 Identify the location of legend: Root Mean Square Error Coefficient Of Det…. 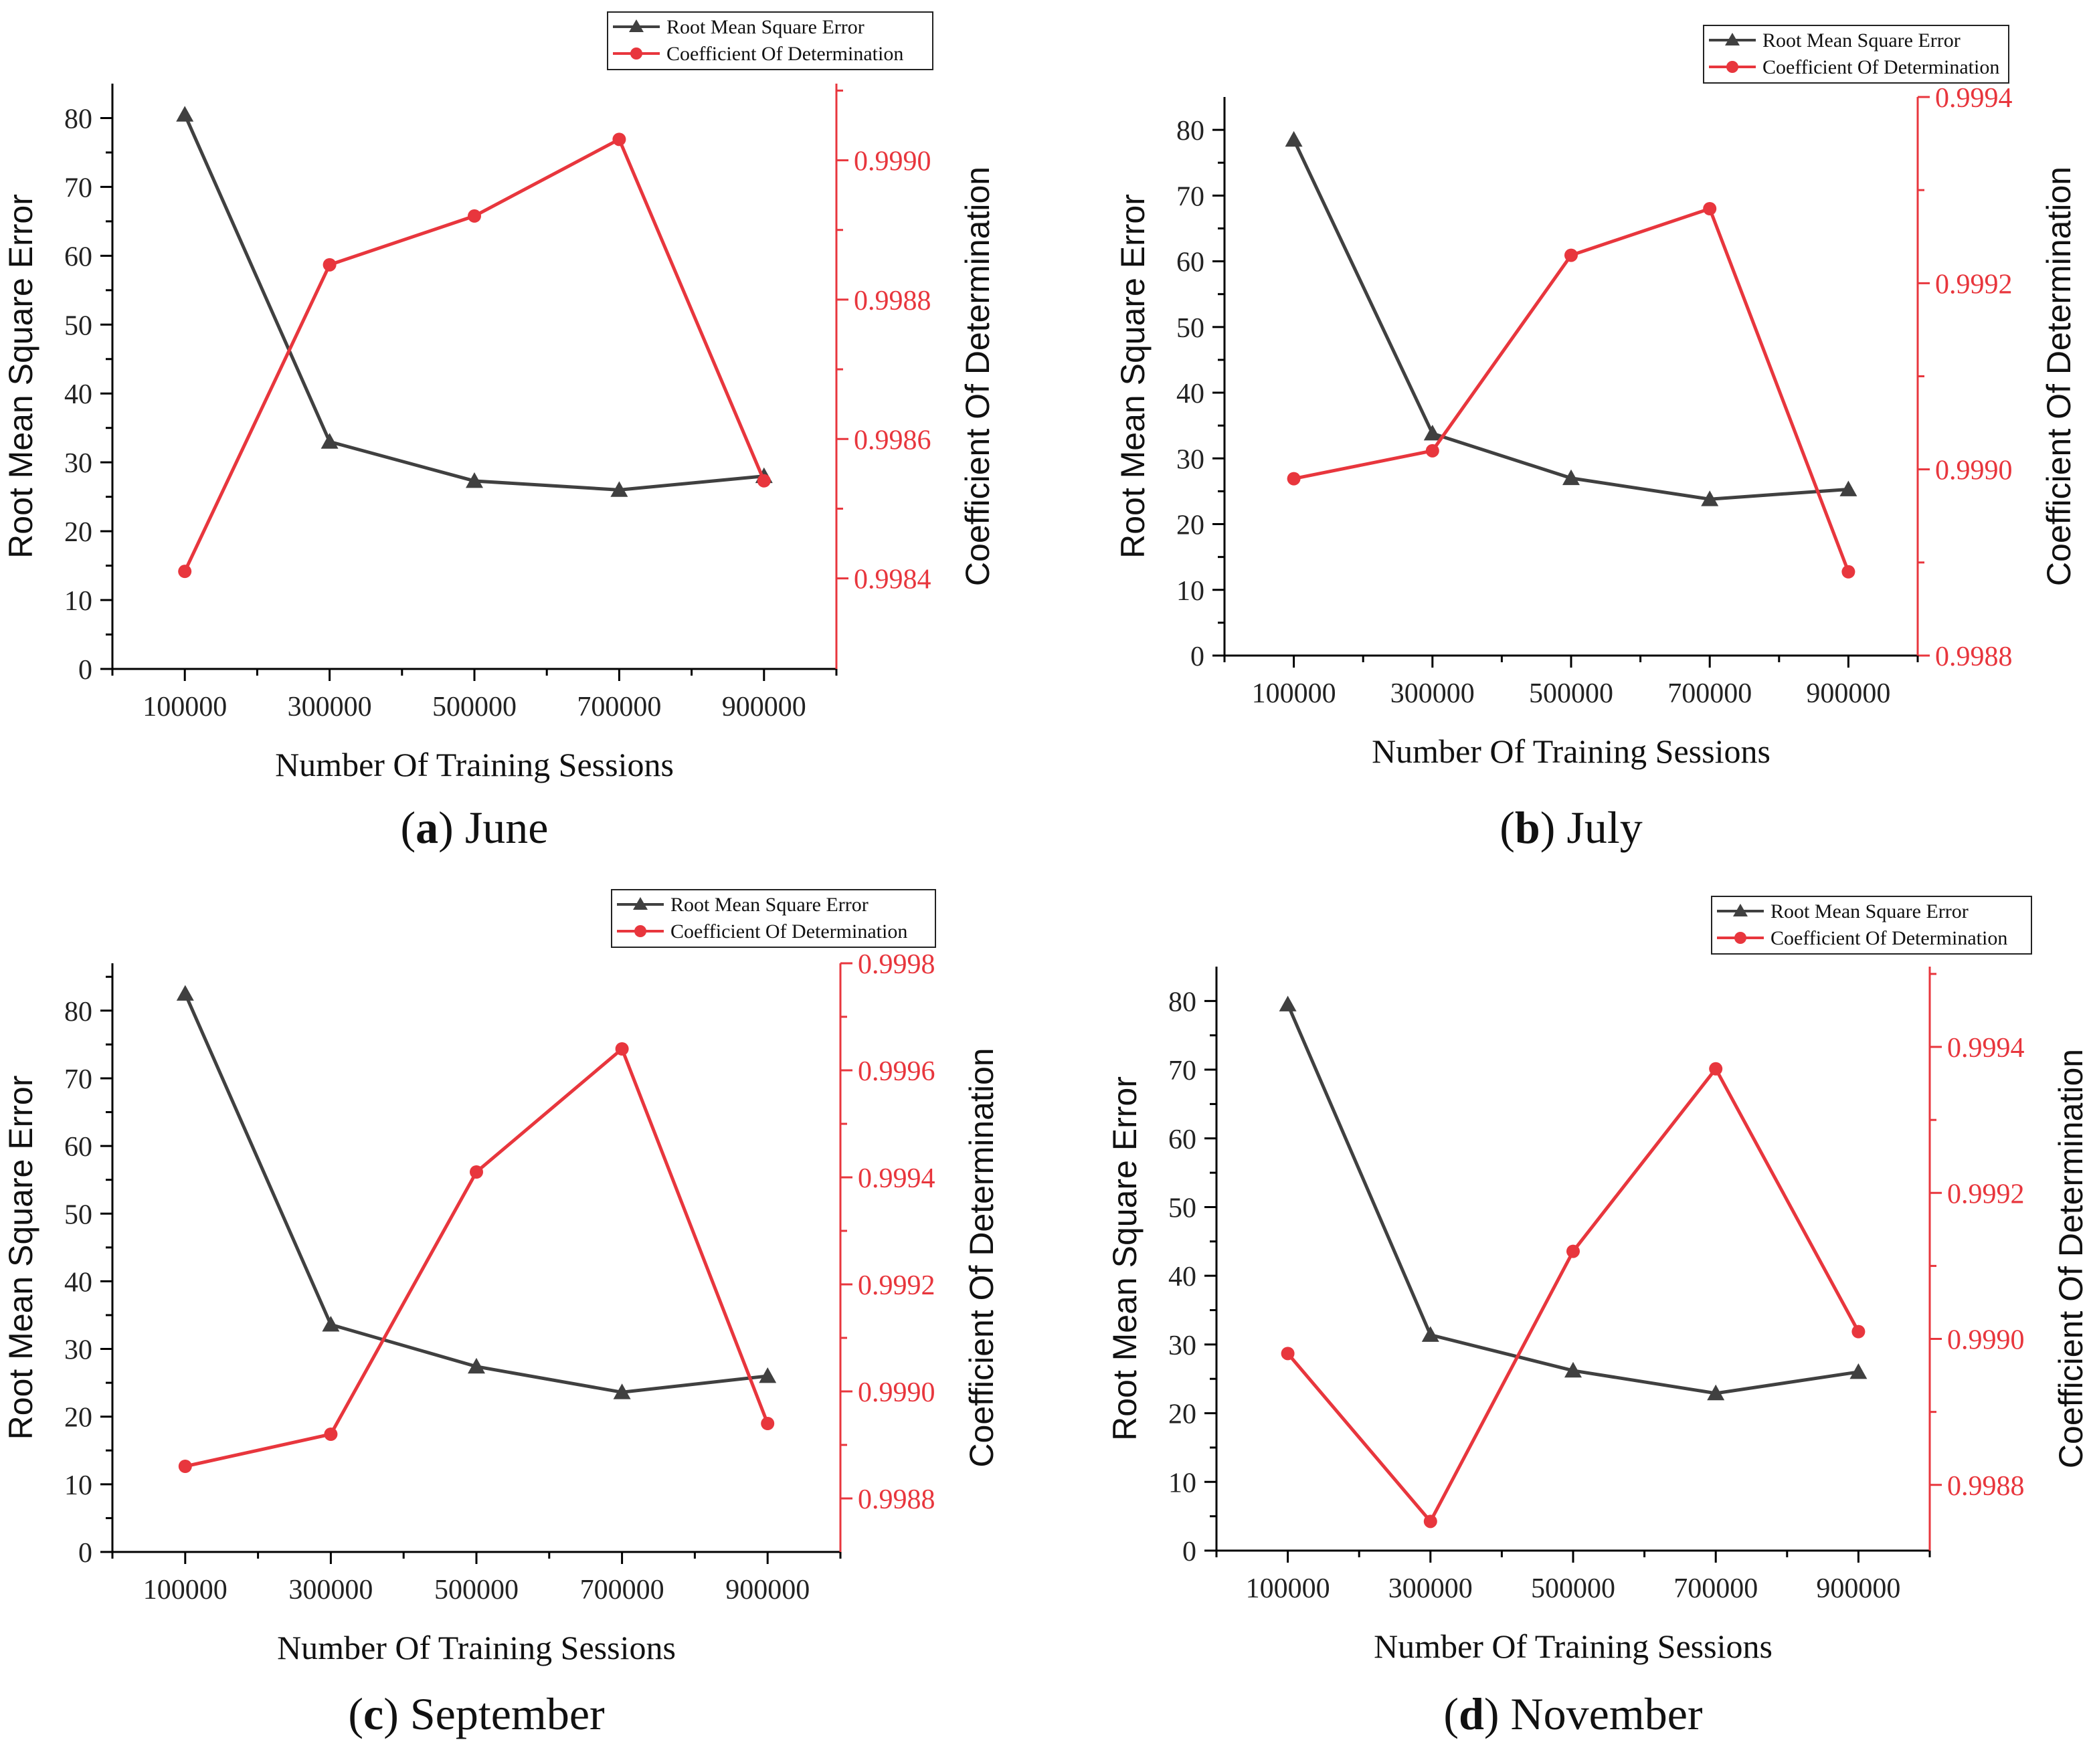
(773, 918).